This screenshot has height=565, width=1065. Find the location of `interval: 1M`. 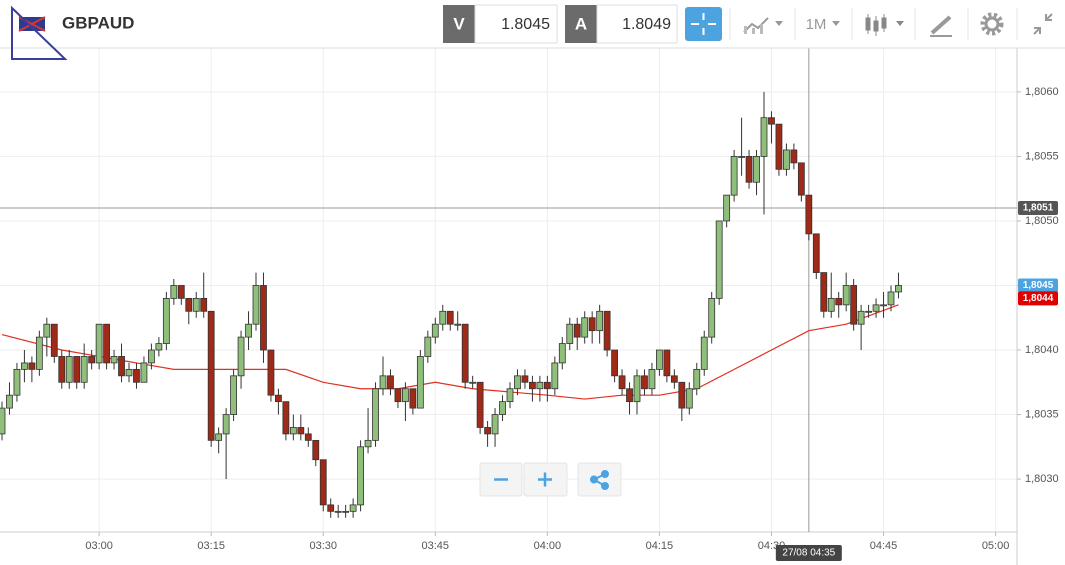

interval: 1M is located at coordinates (816, 24).